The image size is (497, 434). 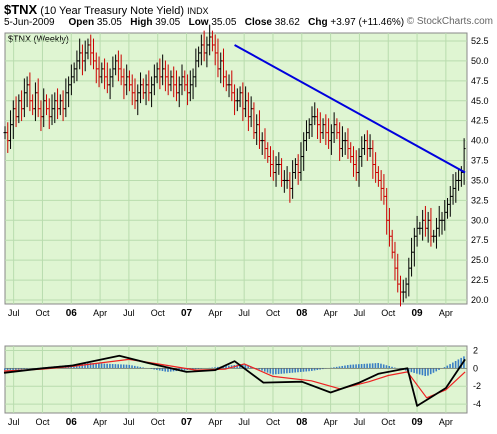 What do you see at coordinates (198, 11) in the screenshot?
I see `exchange-text: INDX` at bounding box center [198, 11].